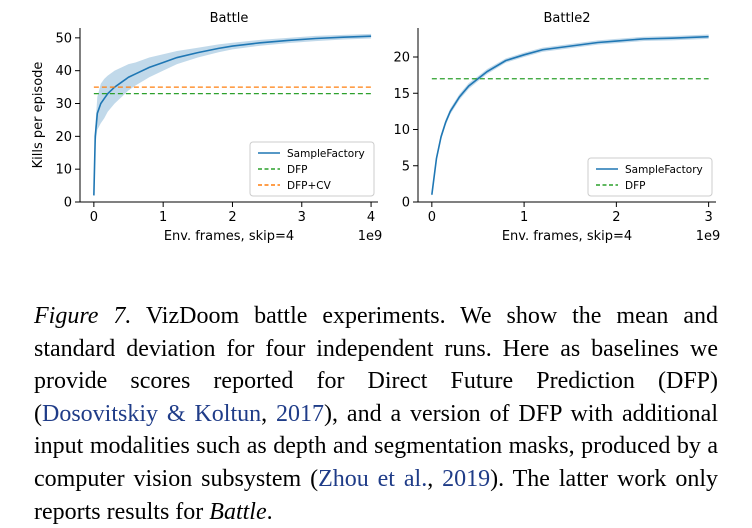 Image resolution: width=752 pixels, height=528 pixels. I want to click on caption-comma-1: ,, so click(269, 413).